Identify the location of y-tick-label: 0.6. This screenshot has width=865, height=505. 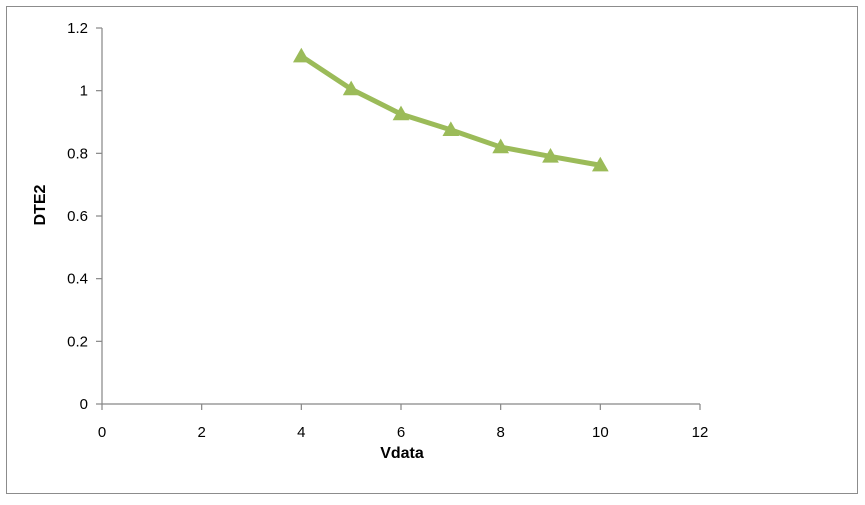
(77, 216).